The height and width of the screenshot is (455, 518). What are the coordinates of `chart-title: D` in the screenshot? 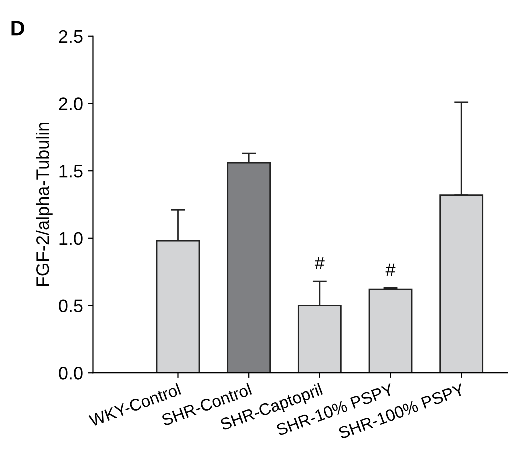 It's located at (18, 28).